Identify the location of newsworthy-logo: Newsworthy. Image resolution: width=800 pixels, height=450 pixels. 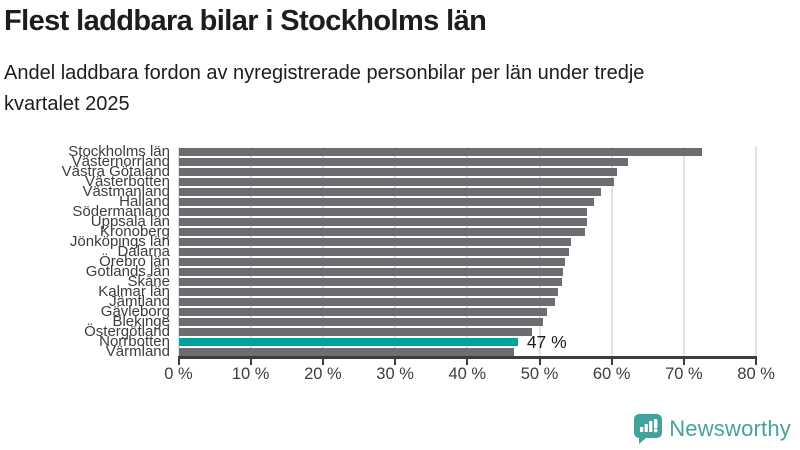
(712, 429).